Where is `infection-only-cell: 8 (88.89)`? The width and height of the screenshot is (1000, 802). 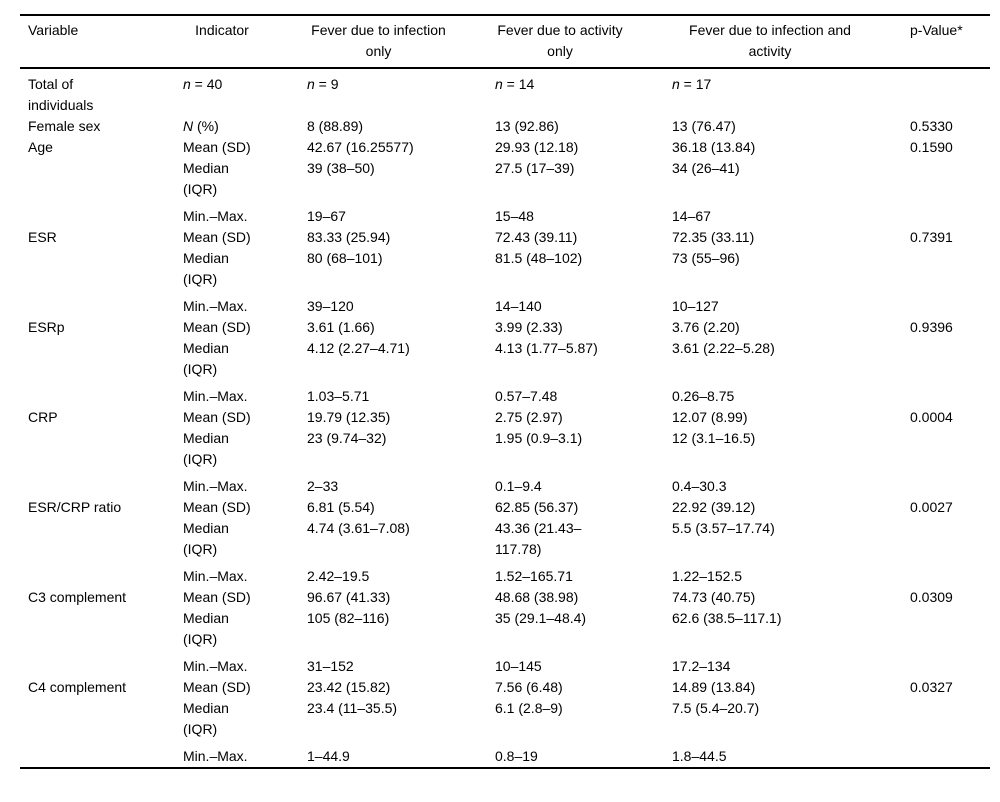 infection-only-cell: 8 (88.89) is located at coordinates (335, 126).